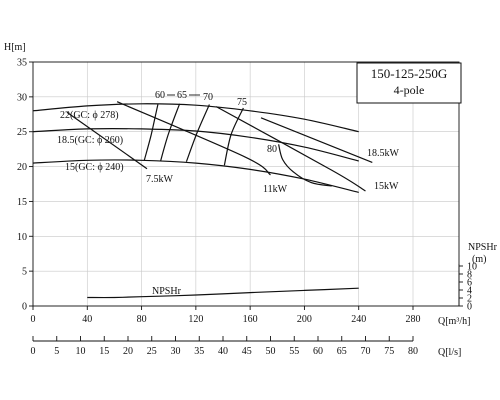  What do you see at coordinates (22, 167) in the screenshot?
I see `y-tick-label: 20` at bounding box center [22, 167].